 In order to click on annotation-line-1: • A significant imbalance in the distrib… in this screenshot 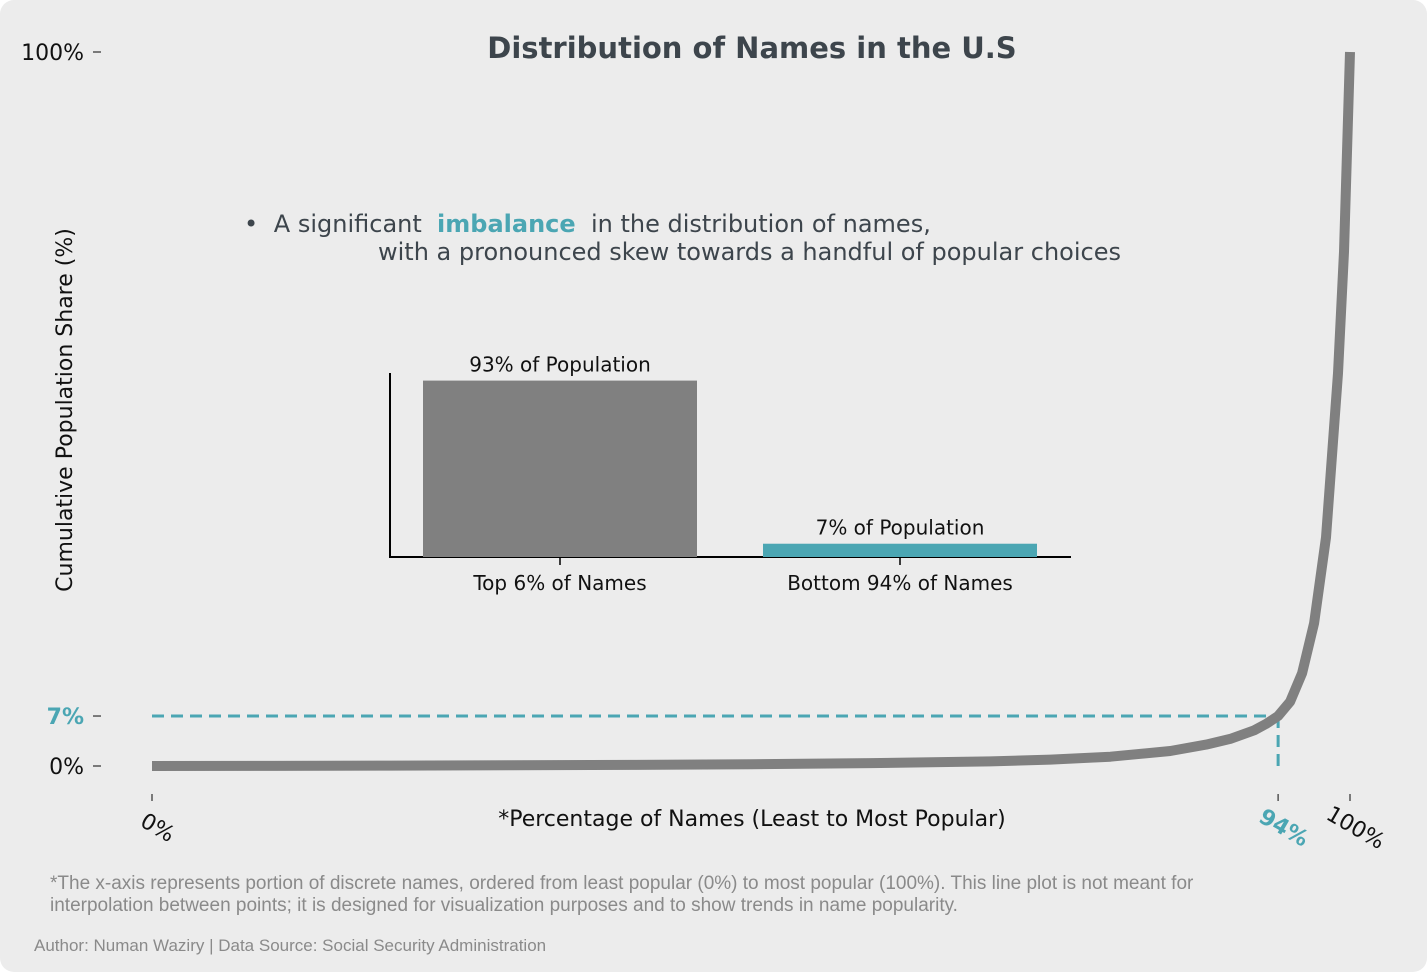, I will do `click(587, 224)`.